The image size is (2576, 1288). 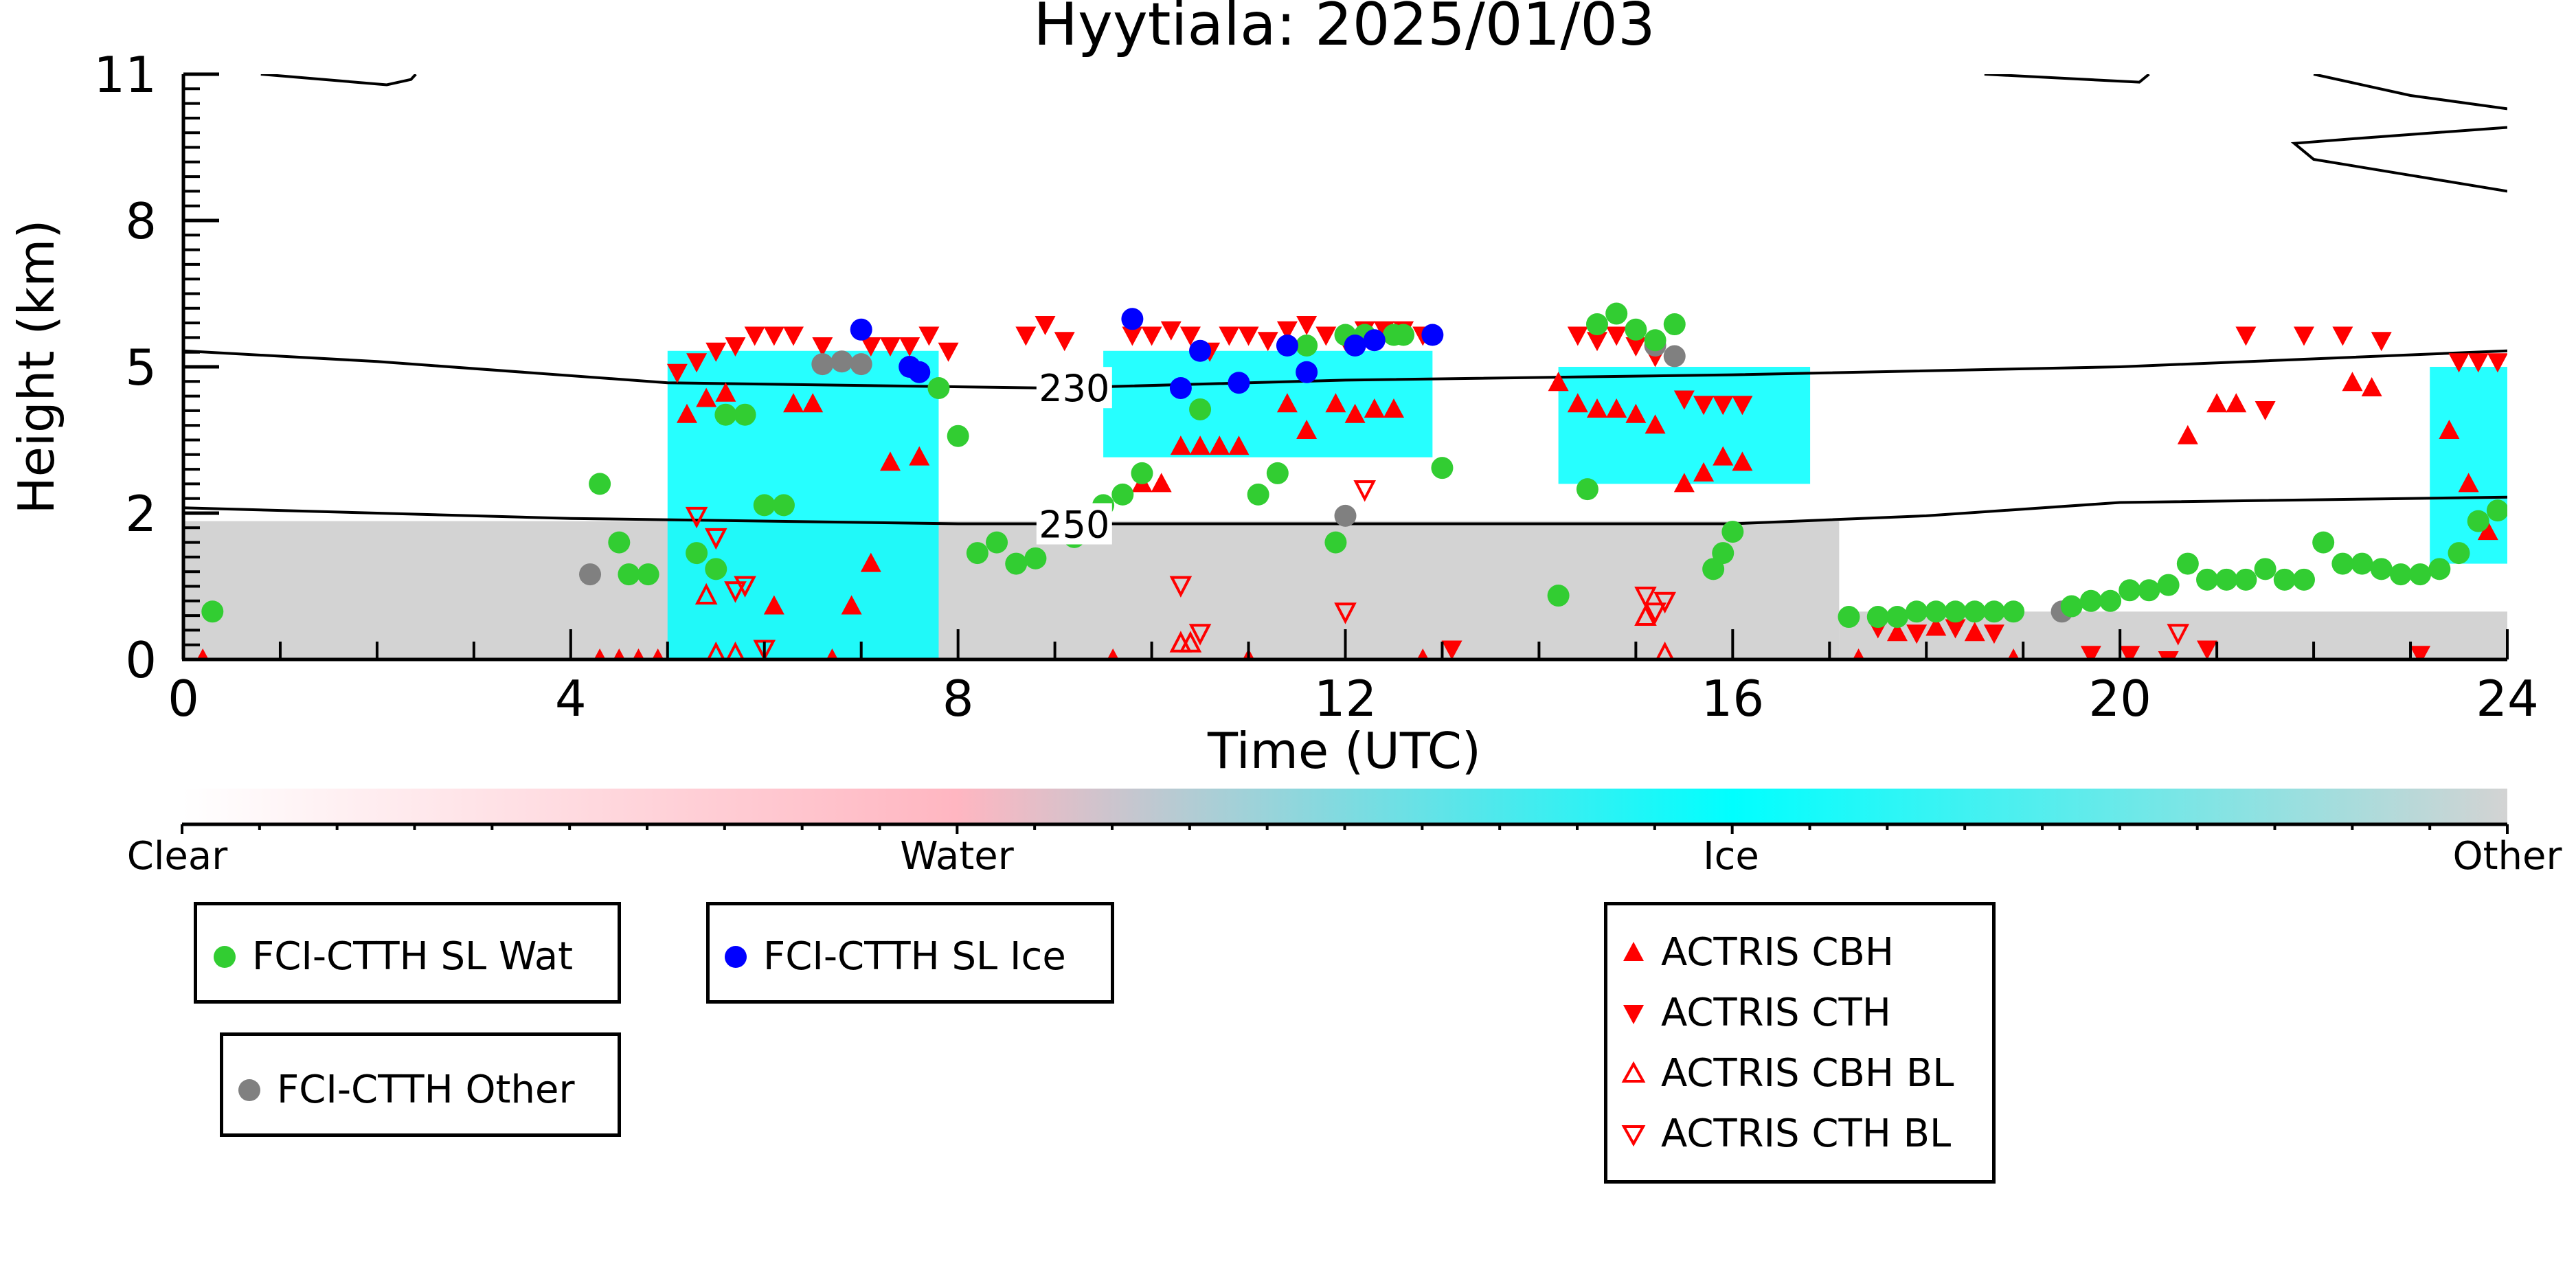 What do you see at coordinates (1756, 952) in the screenshot?
I see `legend-entry-actris-cbh: ACTRIS CBH` at bounding box center [1756, 952].